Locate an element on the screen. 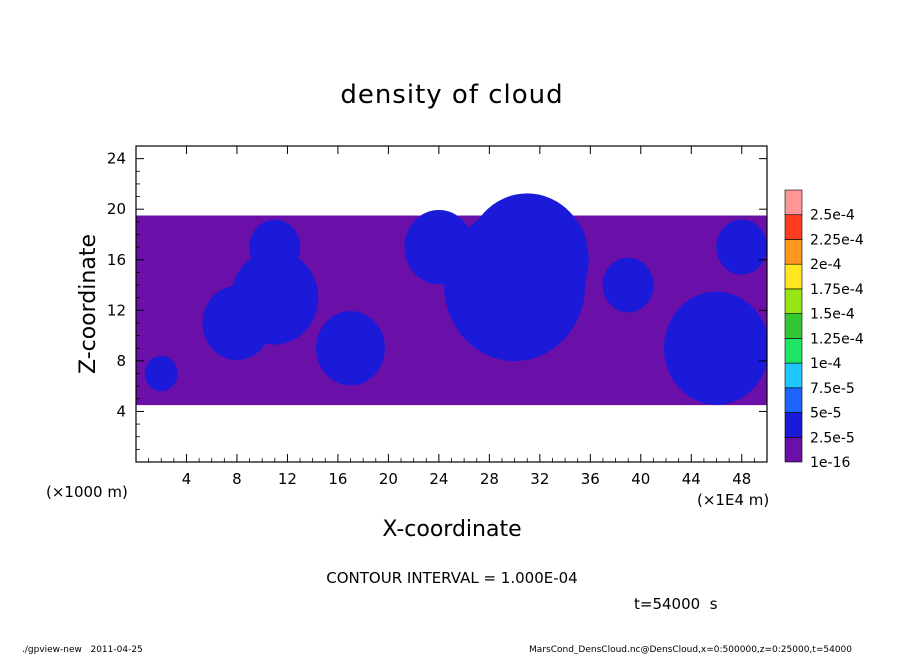  x-tick-label: 4 is located at coordinates (187, 479).